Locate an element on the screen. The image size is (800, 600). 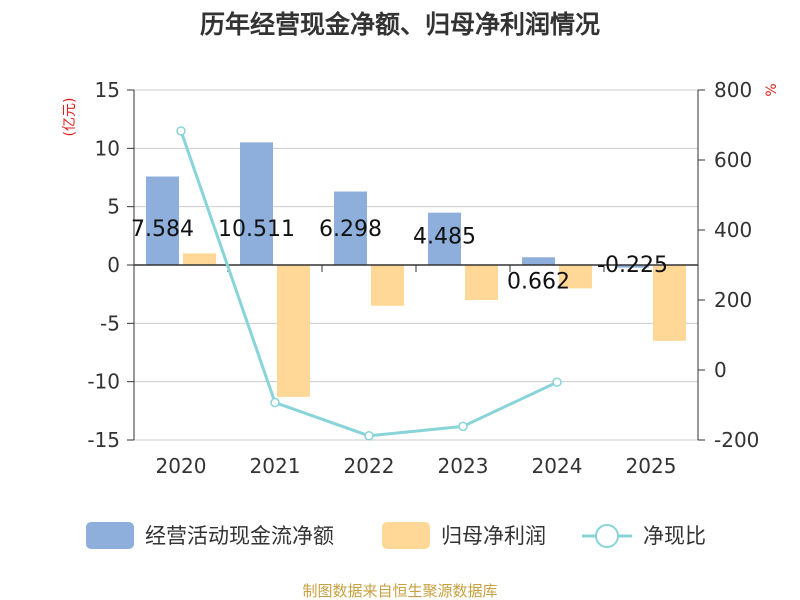
y-right-tick-label: 600 is located at coordinates (733, 160).